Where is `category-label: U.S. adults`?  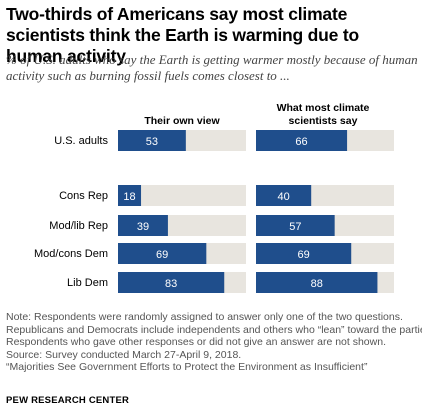
category-label: U.S. adults is located at coordinates (81, 141).